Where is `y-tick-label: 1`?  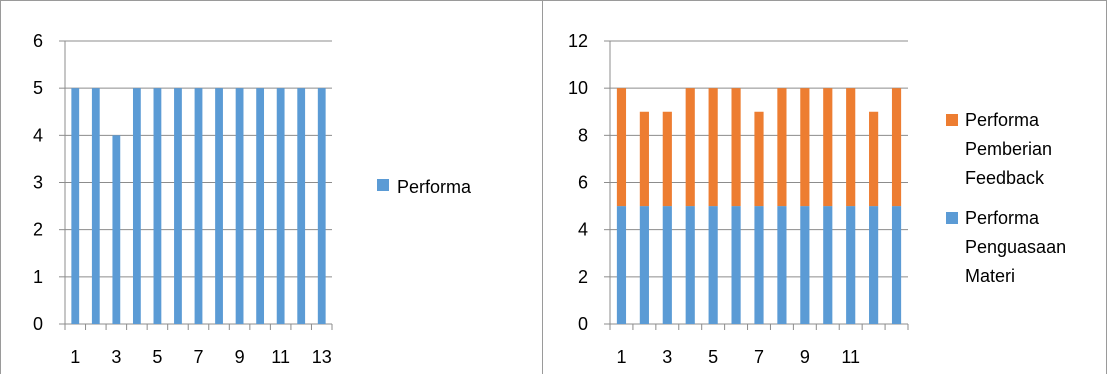 y-tick-label: 1 is located at coordinates (38, 277).